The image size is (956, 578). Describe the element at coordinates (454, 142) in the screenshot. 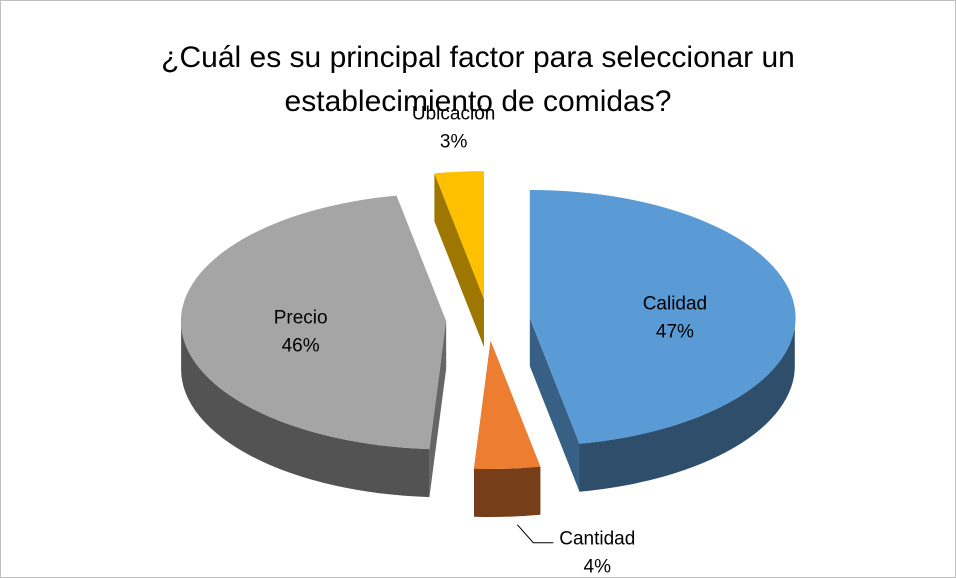

I see `slice-value-label: 3%` at that location.